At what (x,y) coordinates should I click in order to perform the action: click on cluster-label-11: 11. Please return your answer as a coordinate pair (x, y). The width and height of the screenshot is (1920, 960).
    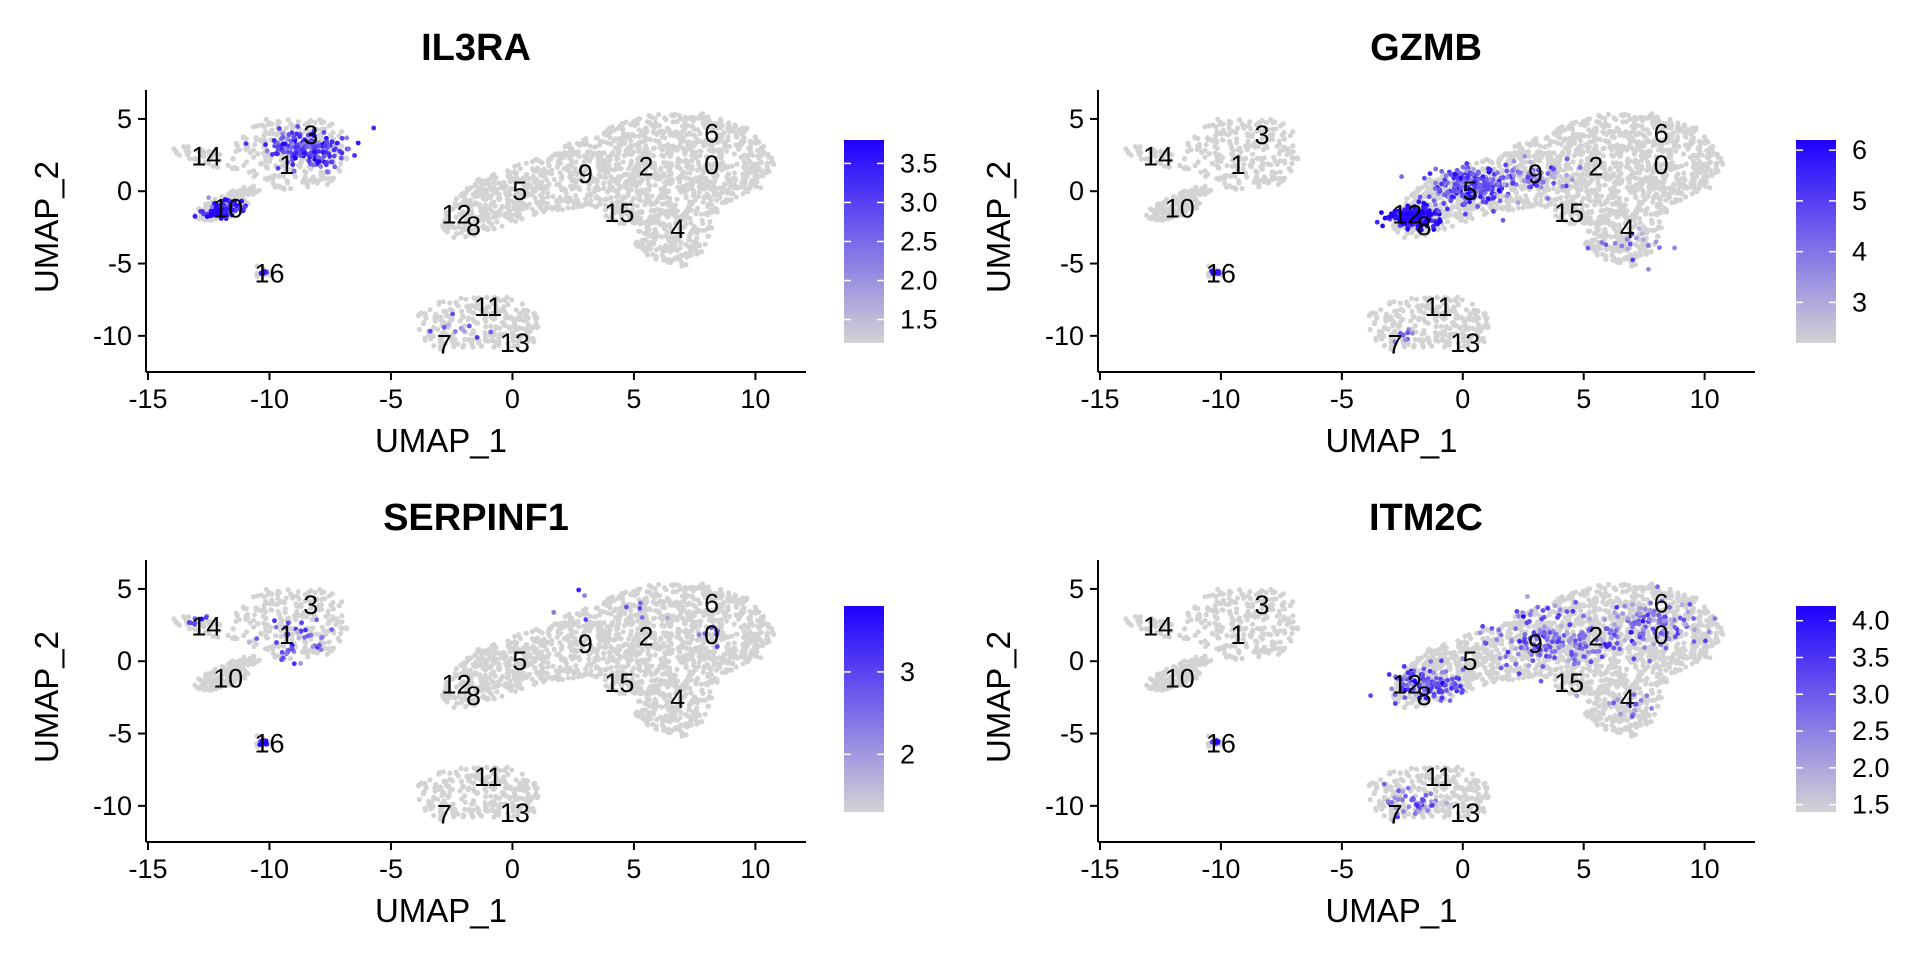
    Looking at the image, I should click on (488, 307).